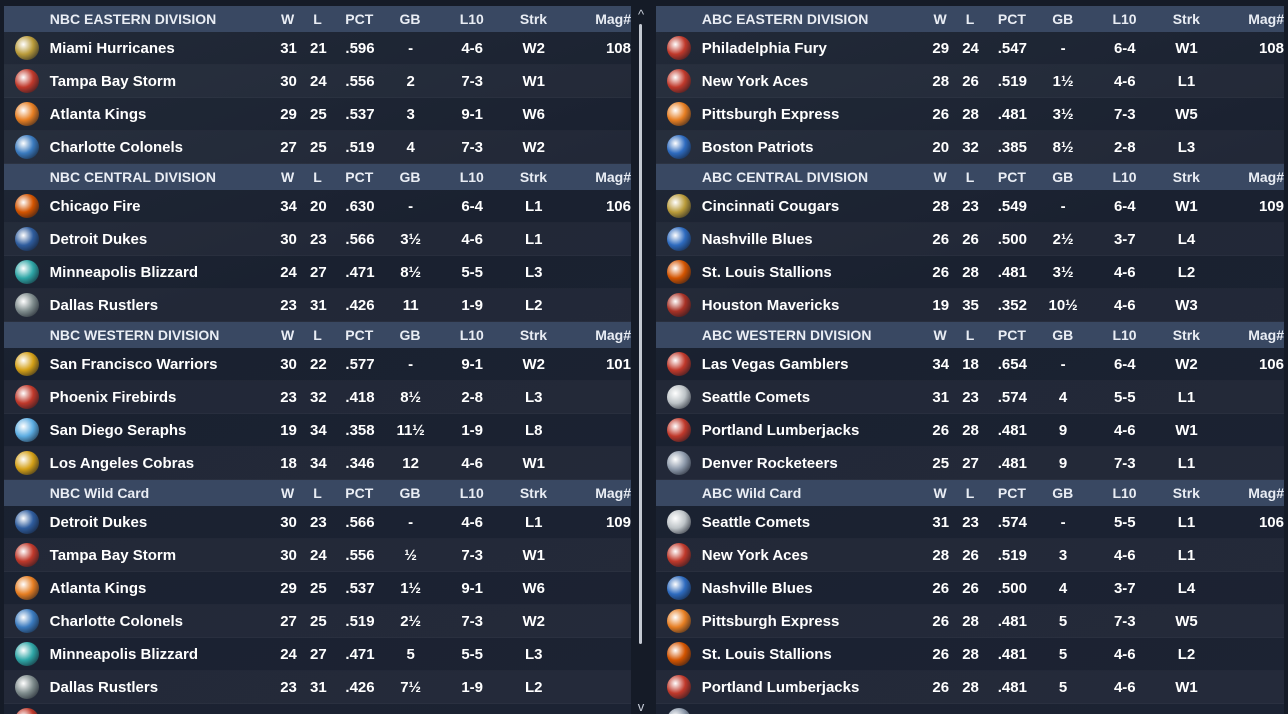  Describe the element at coordinates (970, 397) in the screenshot. I see `standings-row: Seattle Comets 31 23 .574 4 5-5 L1` at that location.